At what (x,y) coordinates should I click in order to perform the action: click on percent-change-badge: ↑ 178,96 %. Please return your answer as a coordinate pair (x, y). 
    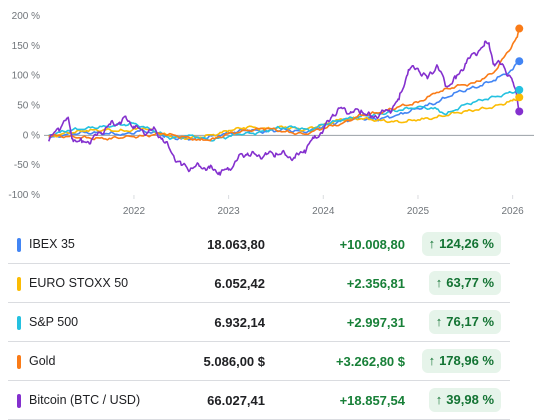
    Looking at the image, I should click on (461, 361).